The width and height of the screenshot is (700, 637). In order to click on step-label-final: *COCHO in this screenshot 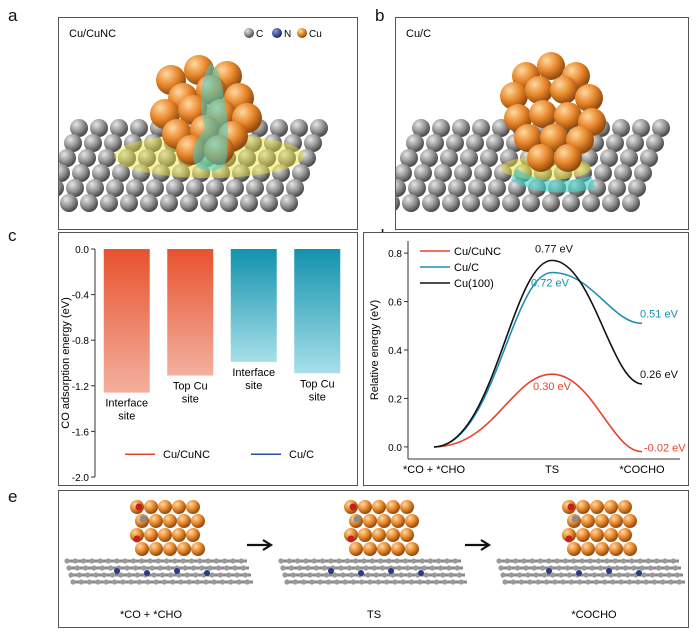, I will do `click(594, 615)`.